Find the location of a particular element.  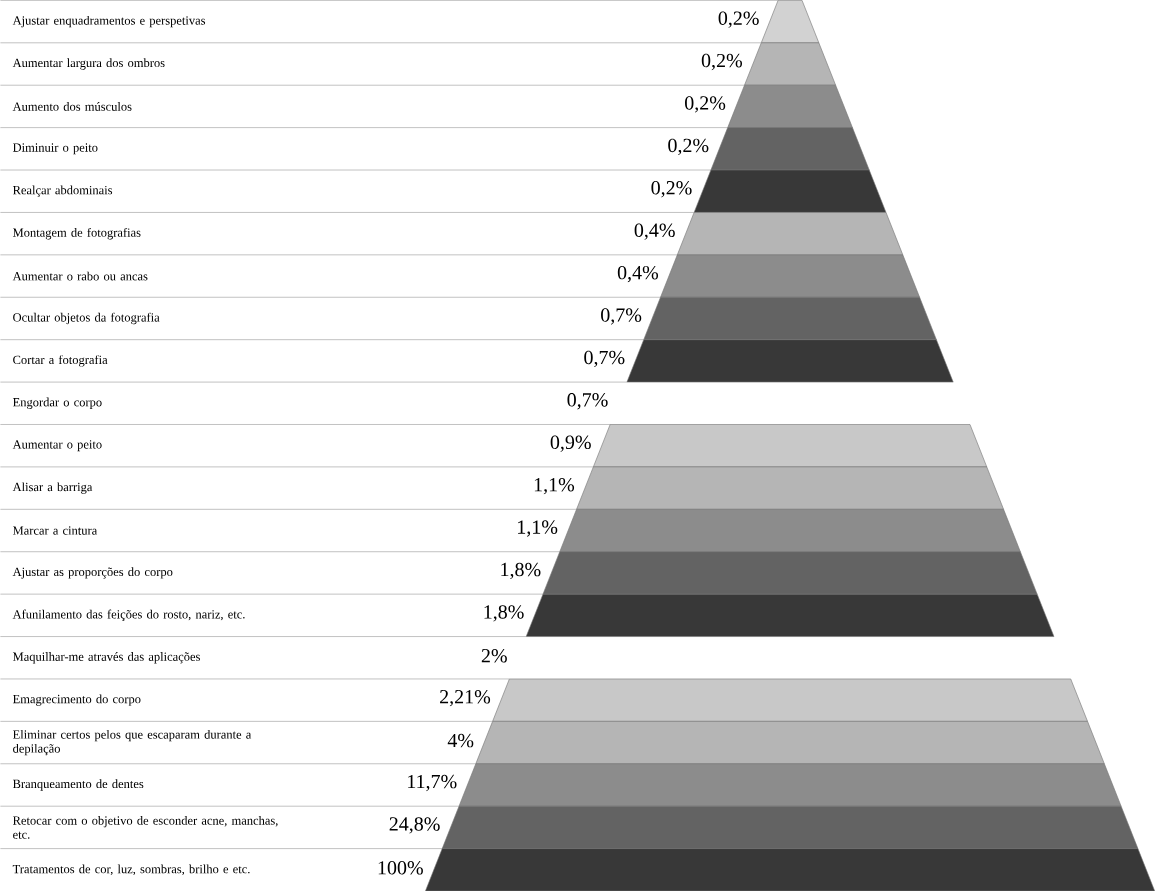

category-label: Tratamentos de cor, luz, sombras, brilho e etc. is located at coordinates (131, 869).